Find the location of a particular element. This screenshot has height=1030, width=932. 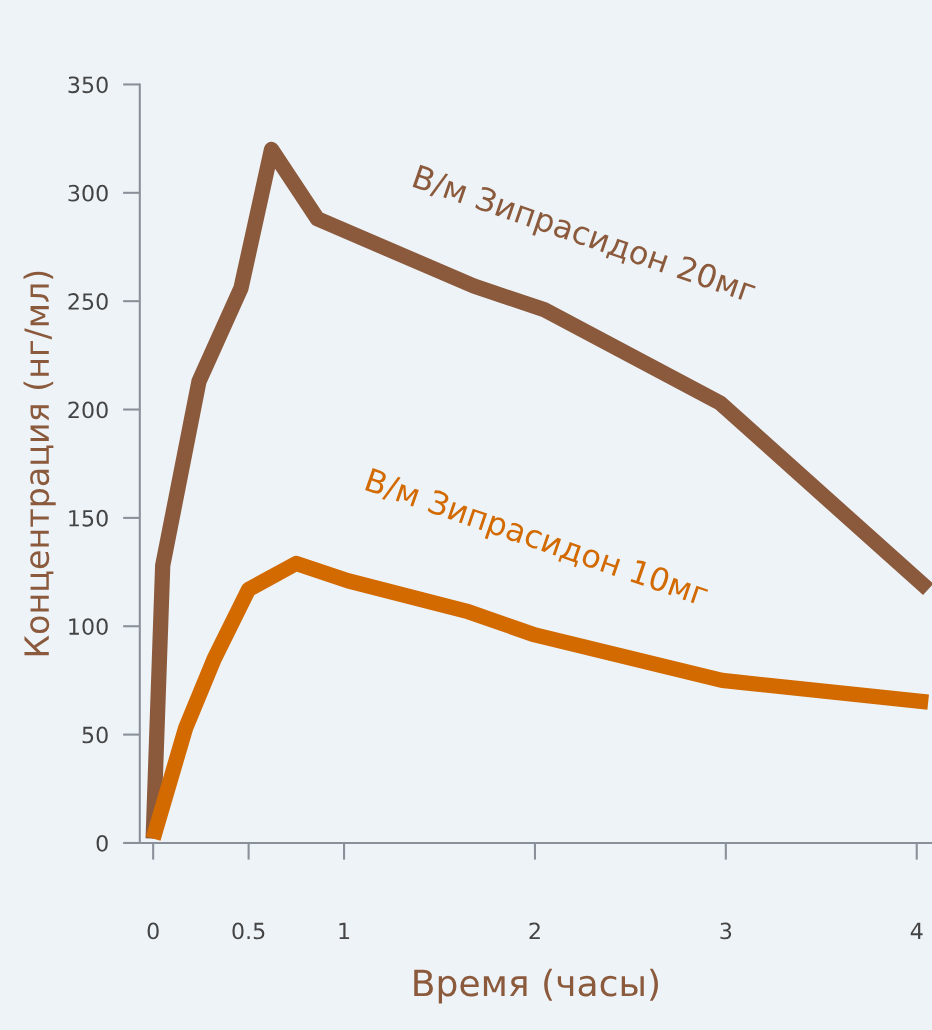

x-tick-label: 2 is located at coordinates (534, 930).